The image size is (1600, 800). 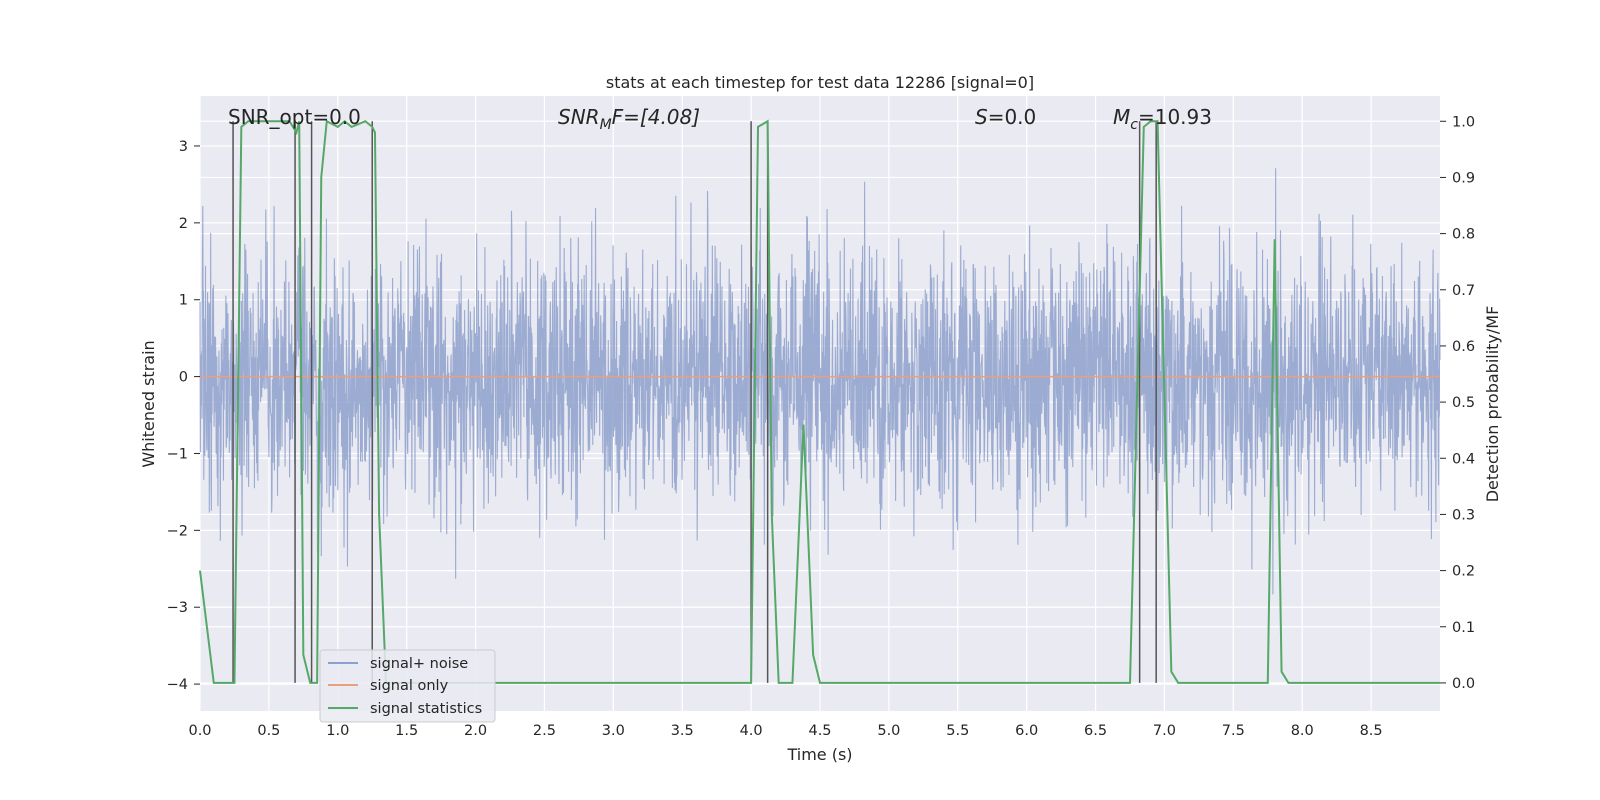 I want to click on x-tick-label-4: 2.0, so click(x=475, y=731).